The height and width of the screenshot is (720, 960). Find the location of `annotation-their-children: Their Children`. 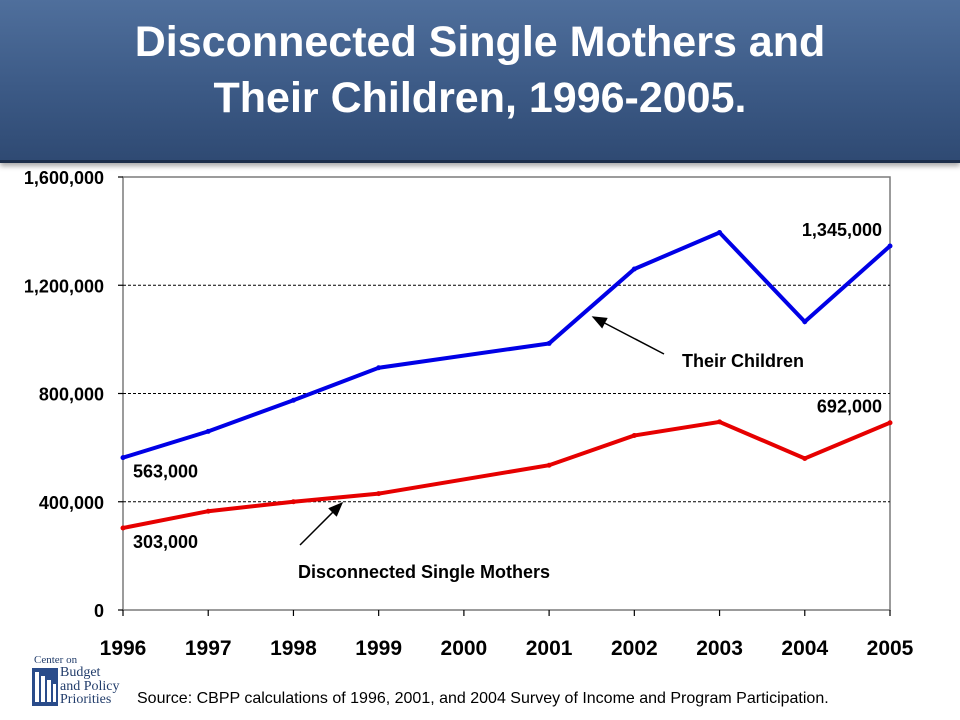

annotation-their-children: Their Children is located at coordinates (743, 361).